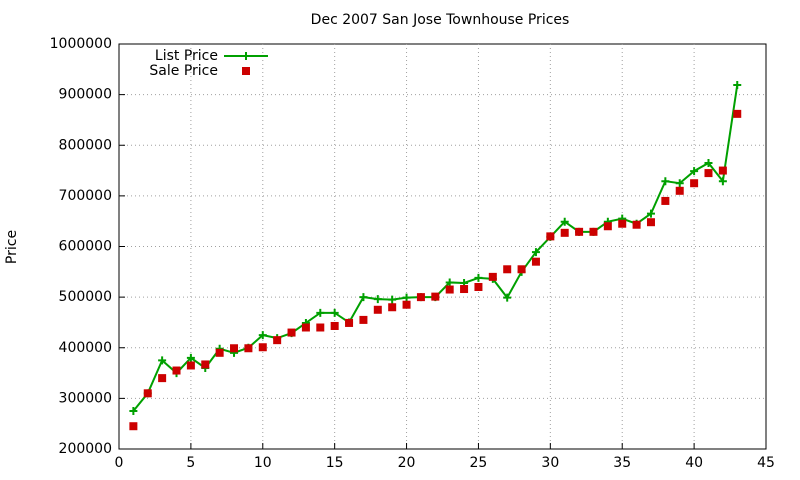  Describe the element at coordinates (407, 463) in the screenshot. I see `x-tick-label: 20` at that location.